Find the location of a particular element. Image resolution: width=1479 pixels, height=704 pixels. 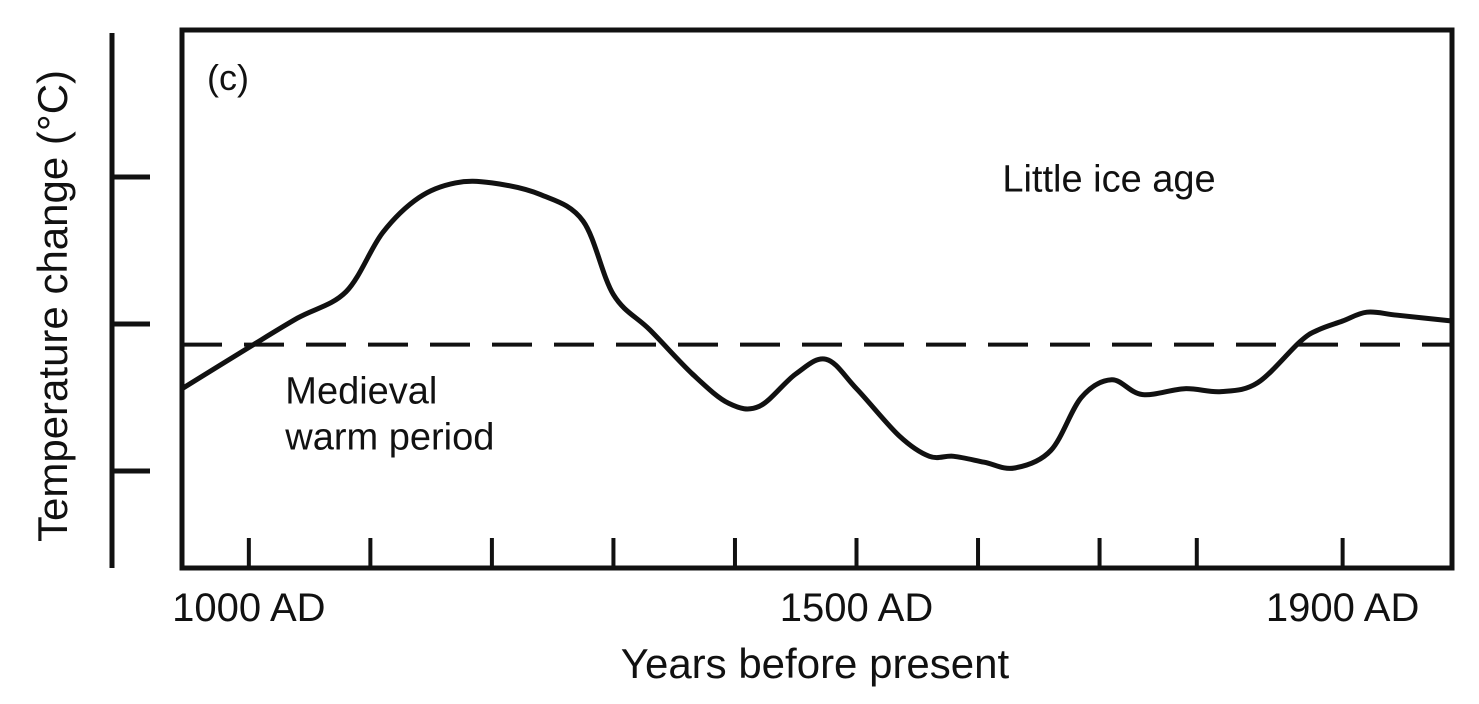

y-axis-ticks is located at coordinates (131, 324).